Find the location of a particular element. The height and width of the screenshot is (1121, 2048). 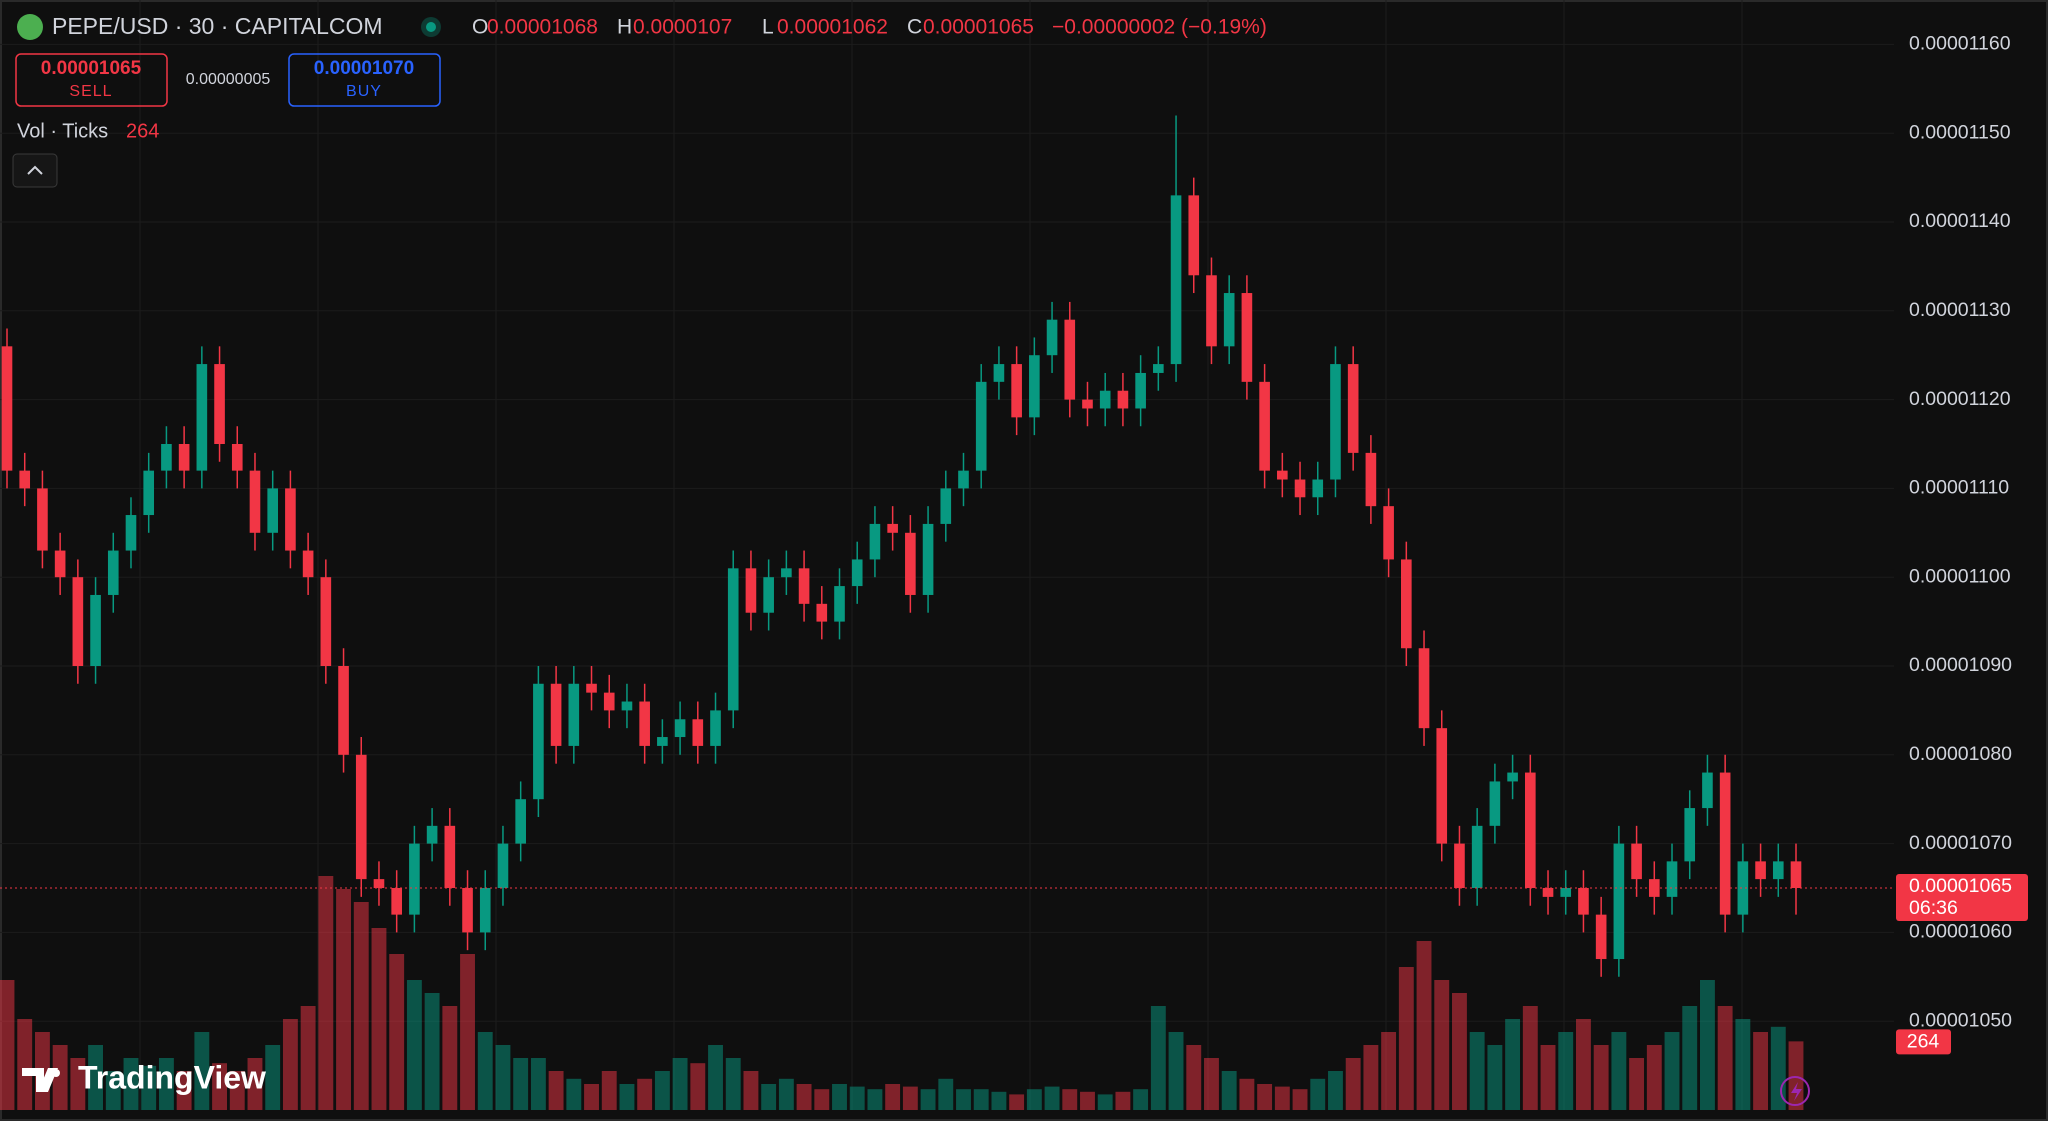

ohlc-label: L is located at coordinates (768, 27).